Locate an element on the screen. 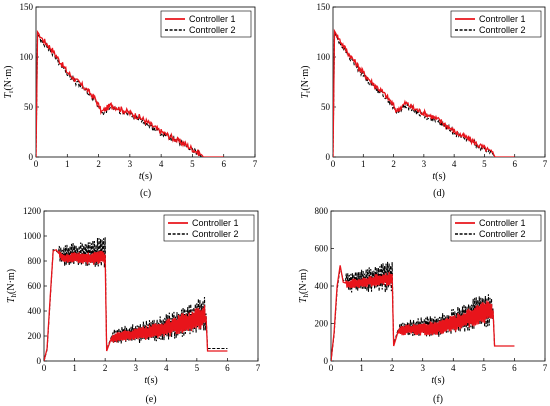  panel-label: (f) is located at coordinates (438, 399).